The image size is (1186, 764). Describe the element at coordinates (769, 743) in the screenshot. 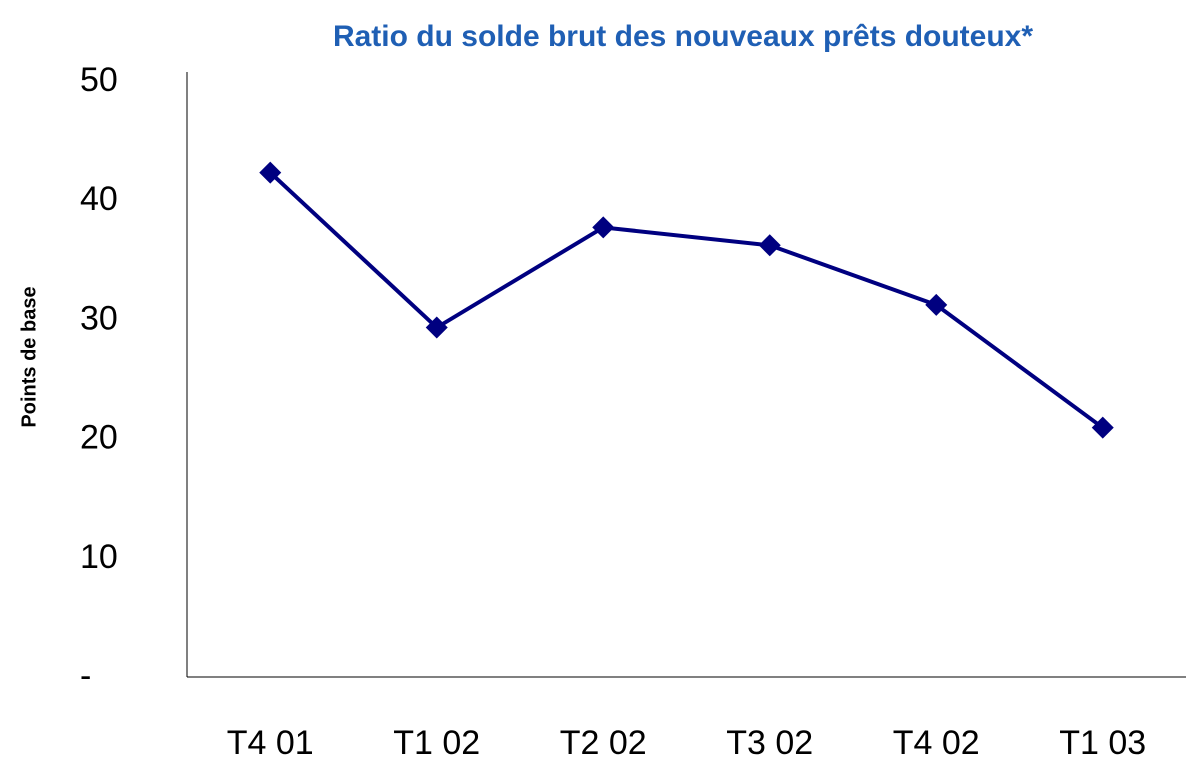

I see `x-tick-label: T3 02` at that location.